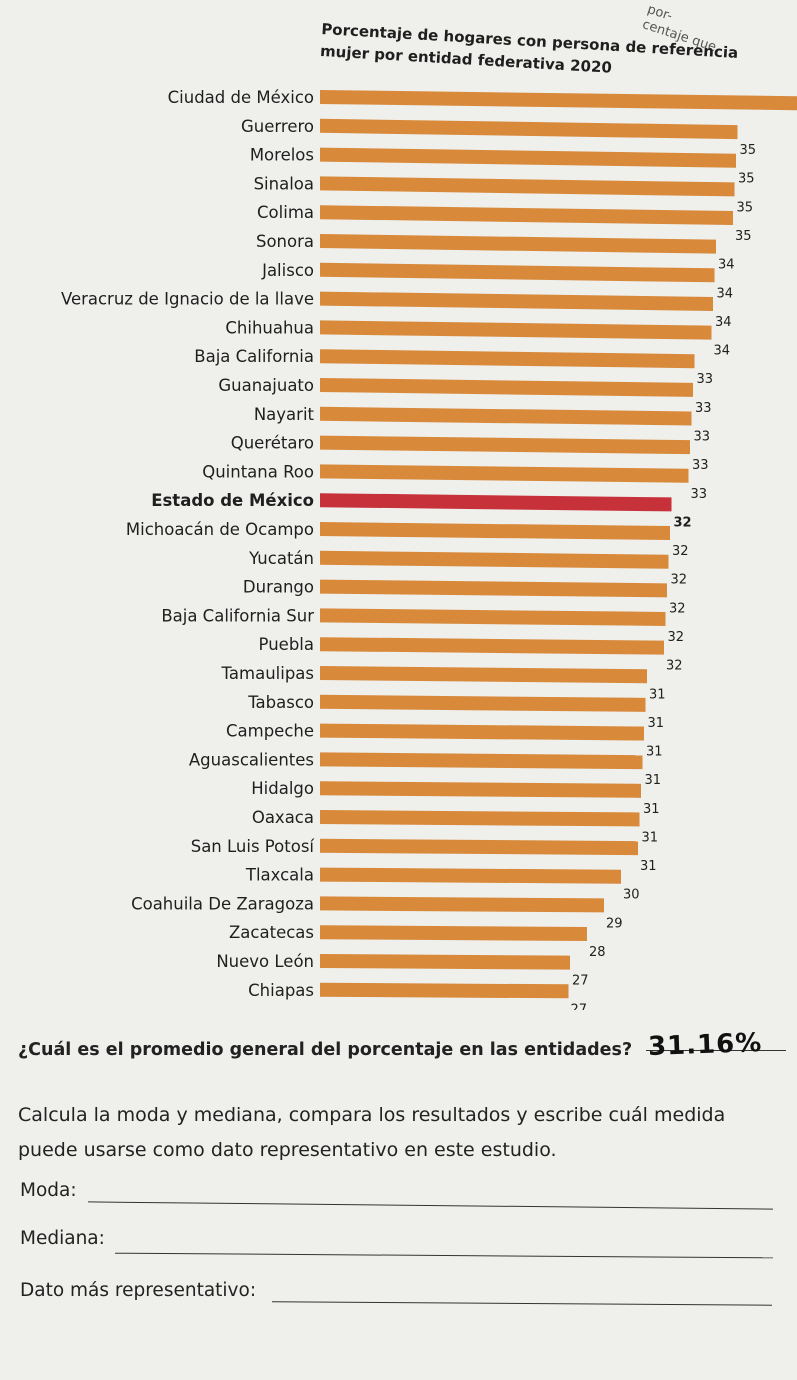  I want to click on bar-group-nuevo-leon: Nuevo León 27, so click(402, 970).